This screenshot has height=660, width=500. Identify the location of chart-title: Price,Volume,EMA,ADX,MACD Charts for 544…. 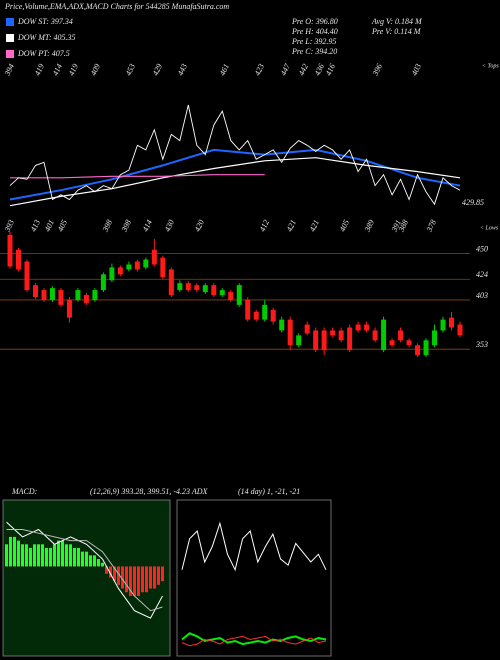
(116, 6).